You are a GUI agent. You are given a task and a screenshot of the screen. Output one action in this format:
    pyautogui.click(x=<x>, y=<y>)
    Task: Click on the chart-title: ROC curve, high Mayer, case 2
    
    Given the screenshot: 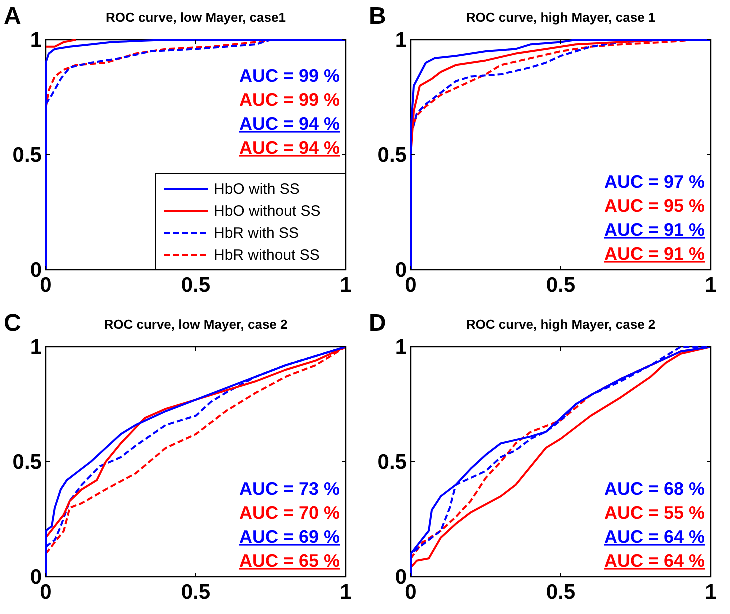 What is the action you would take?
    pyautogui.click(x=561, y=324)
    